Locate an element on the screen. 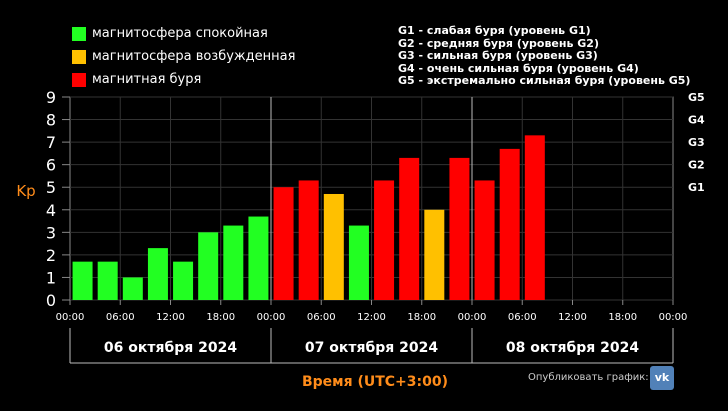 The width and height of the screenshot is (728, 411). legend-item-storm: магнитная буря is located at coordinates (183, 79).